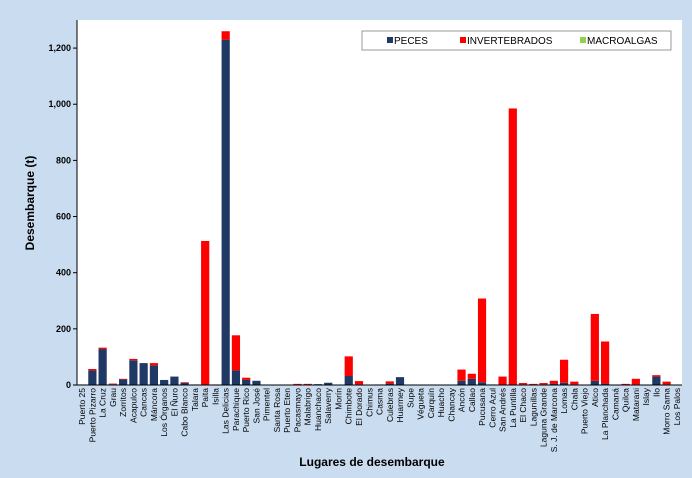 The height and width of the screenshot is (478, 692). What do you see at coordinates (523, 405) in the screenshot?
I see `x-tick-label: El Chaco` at bounding box center [523, 405].